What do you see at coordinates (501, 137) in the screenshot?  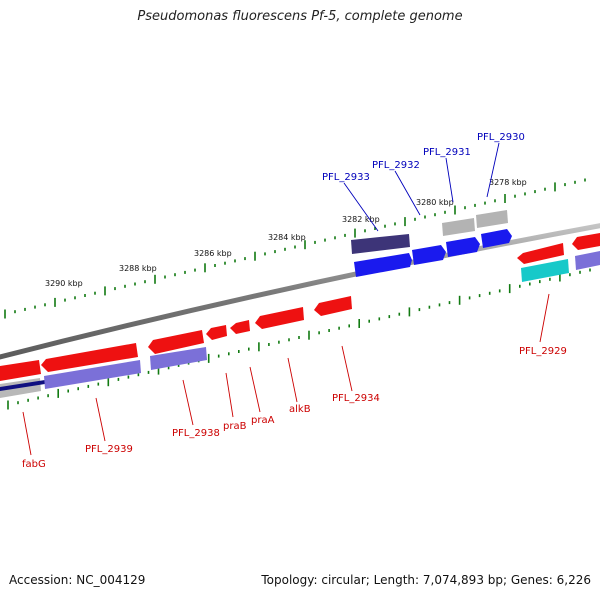 I see `label-pfl-2930: PFL_2930` at bounding box center [501, 137].